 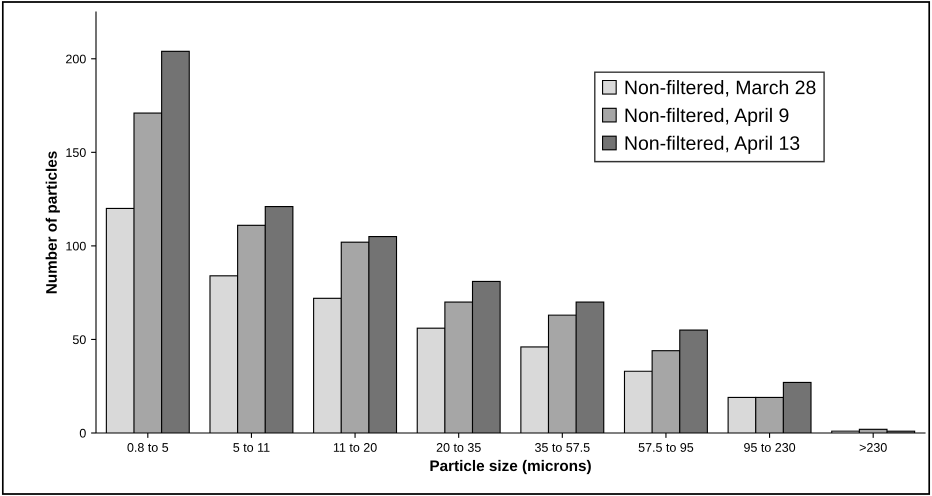 What do you see at coordinates (147, 447) in the screenshot?
I see `x-tick-label: 0.8 to 5` at bounding box center [147, 447].